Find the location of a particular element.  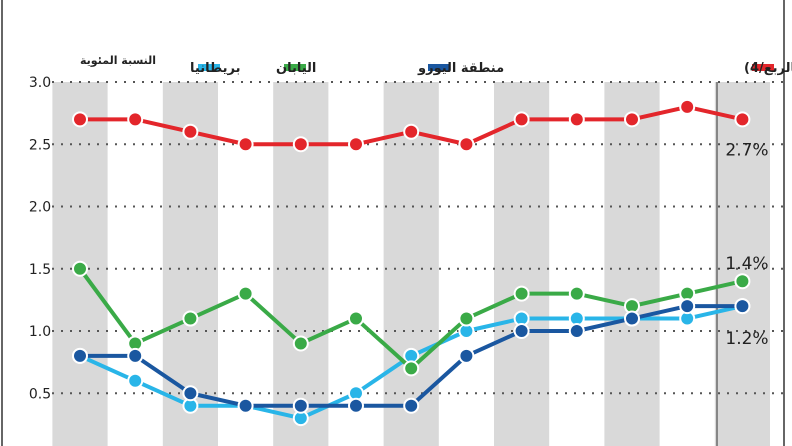

legend-swatch-eurozone is located at coordinates (439, 67).